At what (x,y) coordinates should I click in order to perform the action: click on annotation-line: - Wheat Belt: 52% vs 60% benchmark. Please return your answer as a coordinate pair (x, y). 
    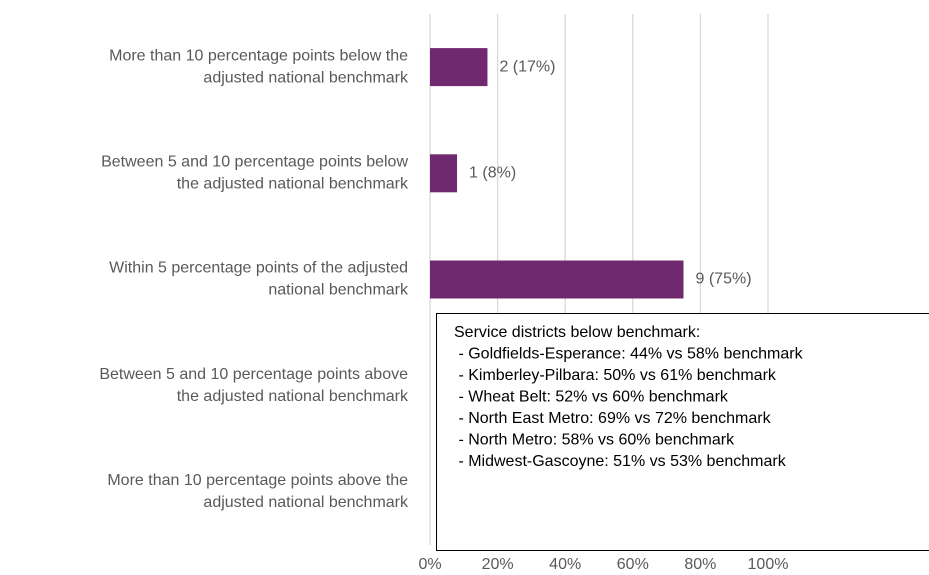
    Looking at the image, I should click on (591, 397).